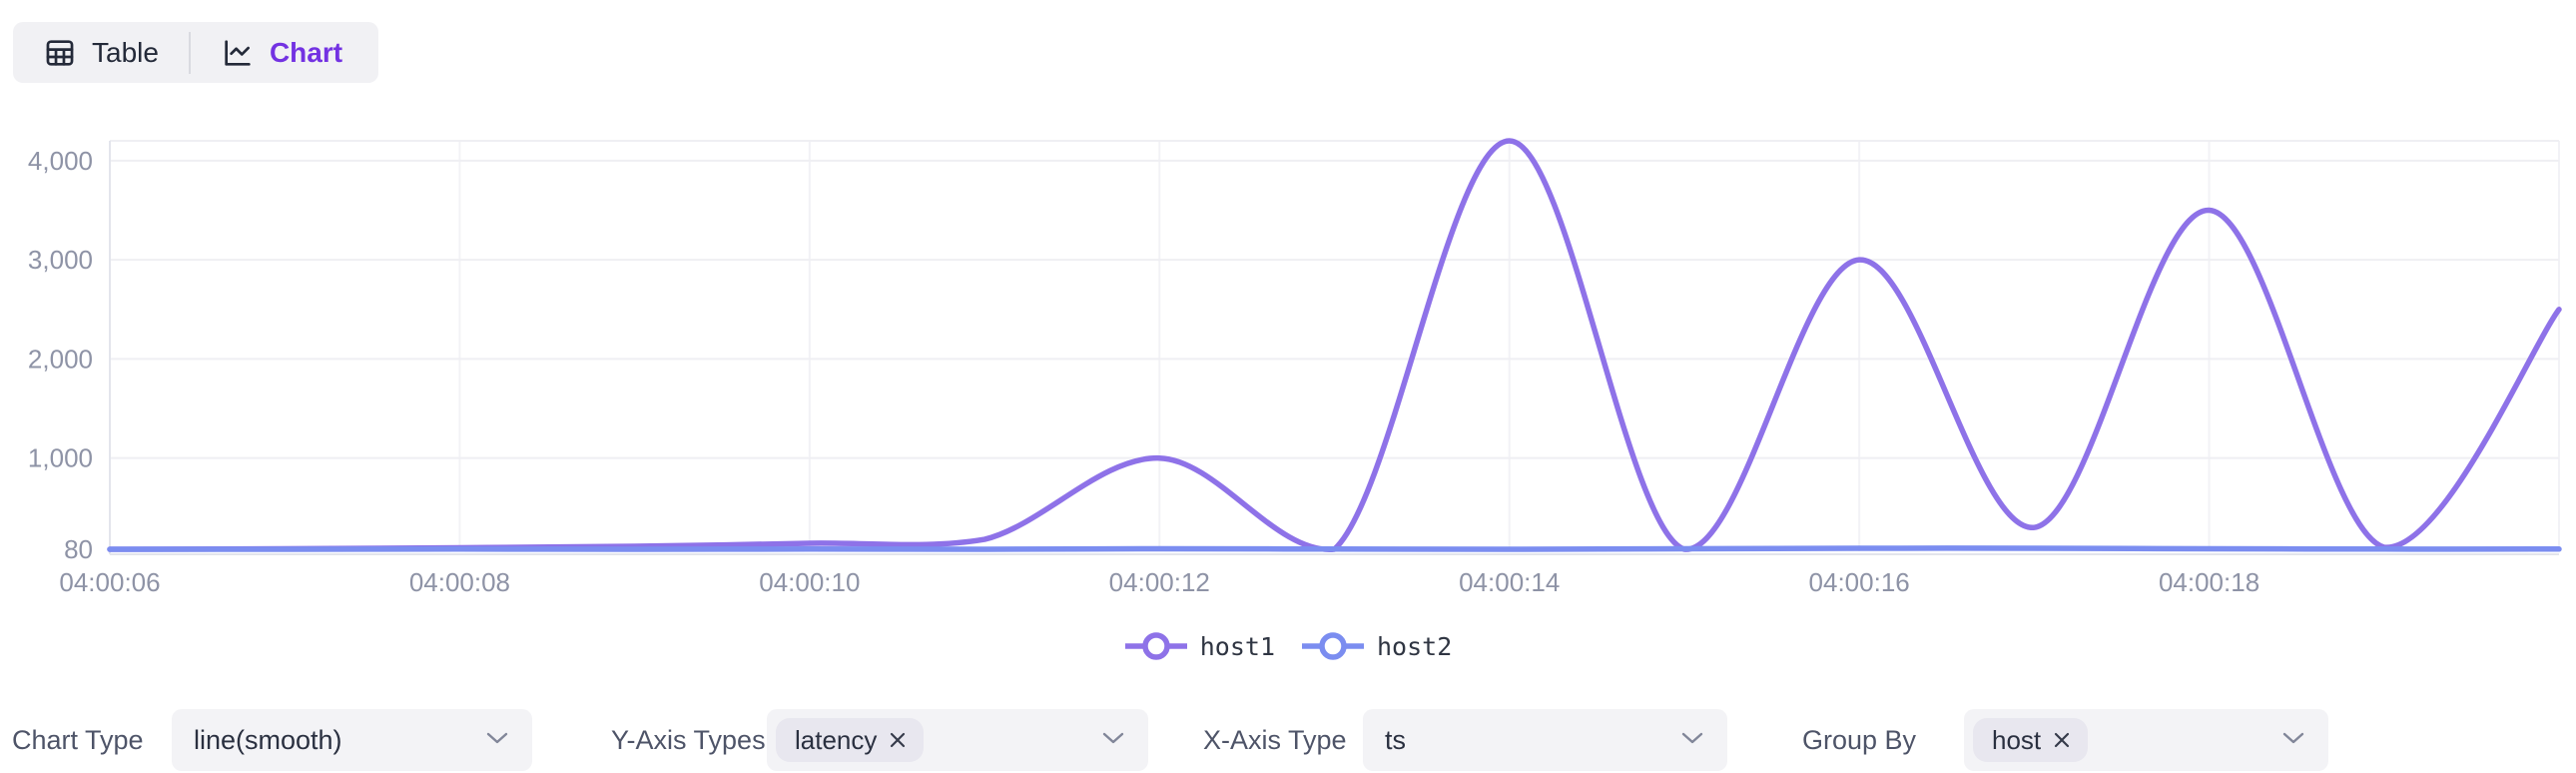 The image size is (2576, 773). What do you see at coordinates (78, 549) in the screenshot?
I see `svg-text: 80` at bounding box center [78, 549].